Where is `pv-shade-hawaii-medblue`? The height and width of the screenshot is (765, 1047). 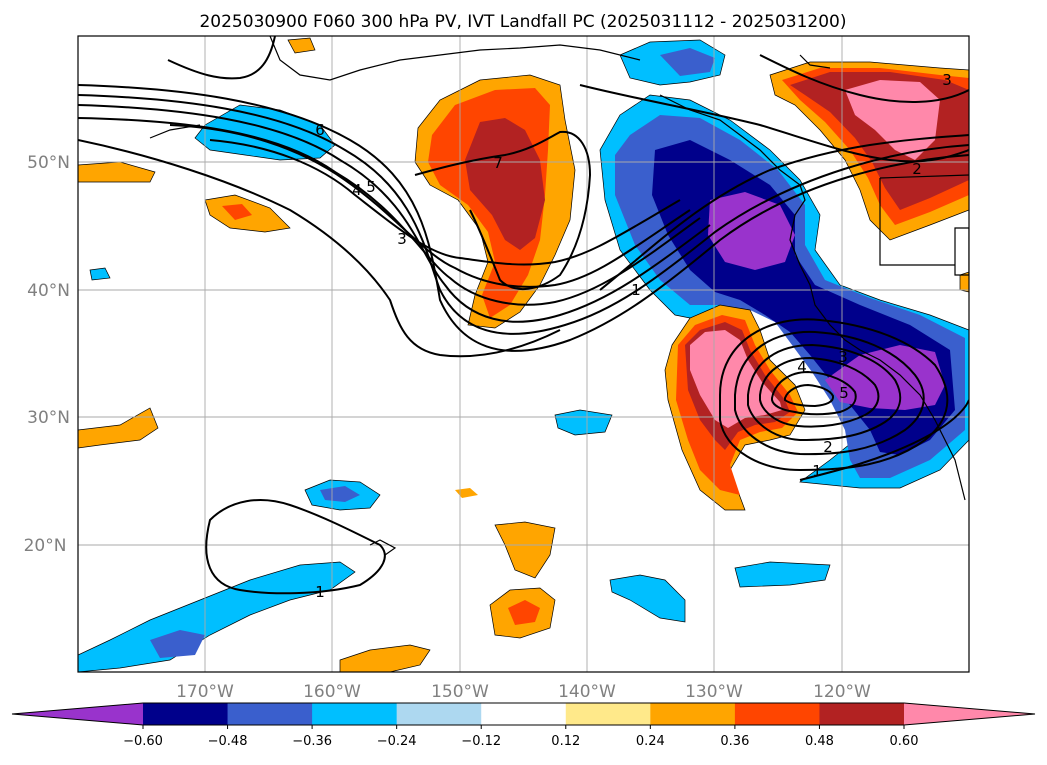 pv-shade-hawaii-medblue is located at coordinates (340, 494).